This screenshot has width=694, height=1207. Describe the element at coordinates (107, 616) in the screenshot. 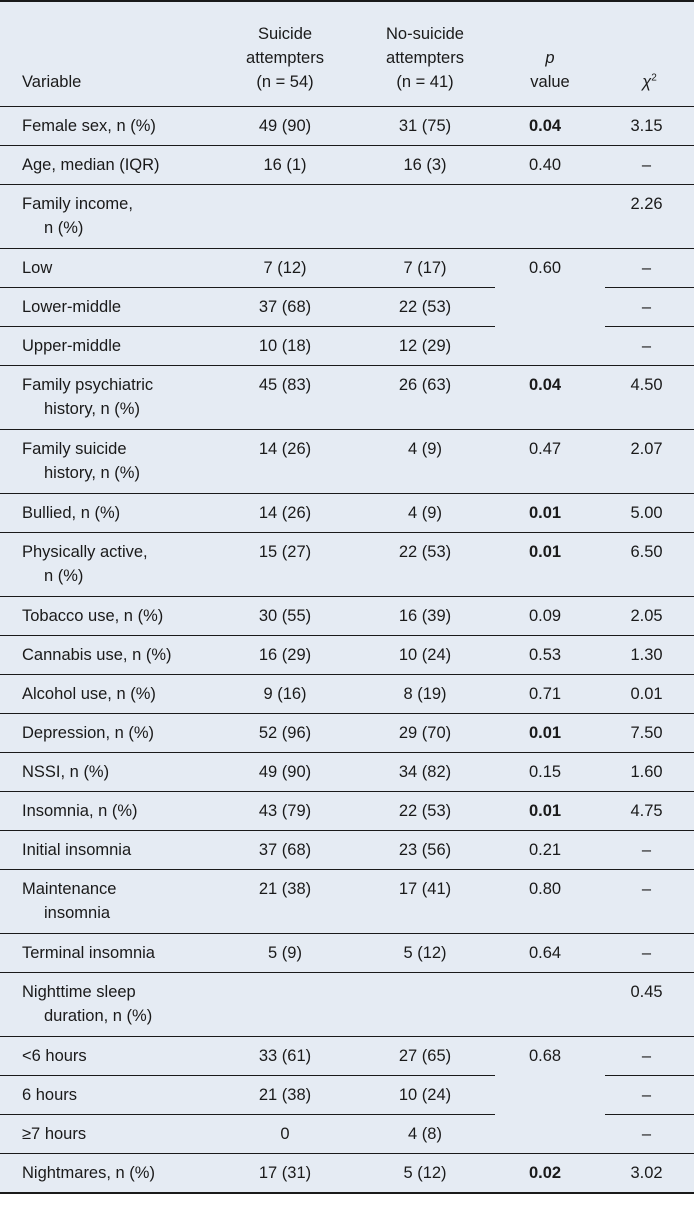

I see `row-label: Tobacco use, n (%)` at that location.